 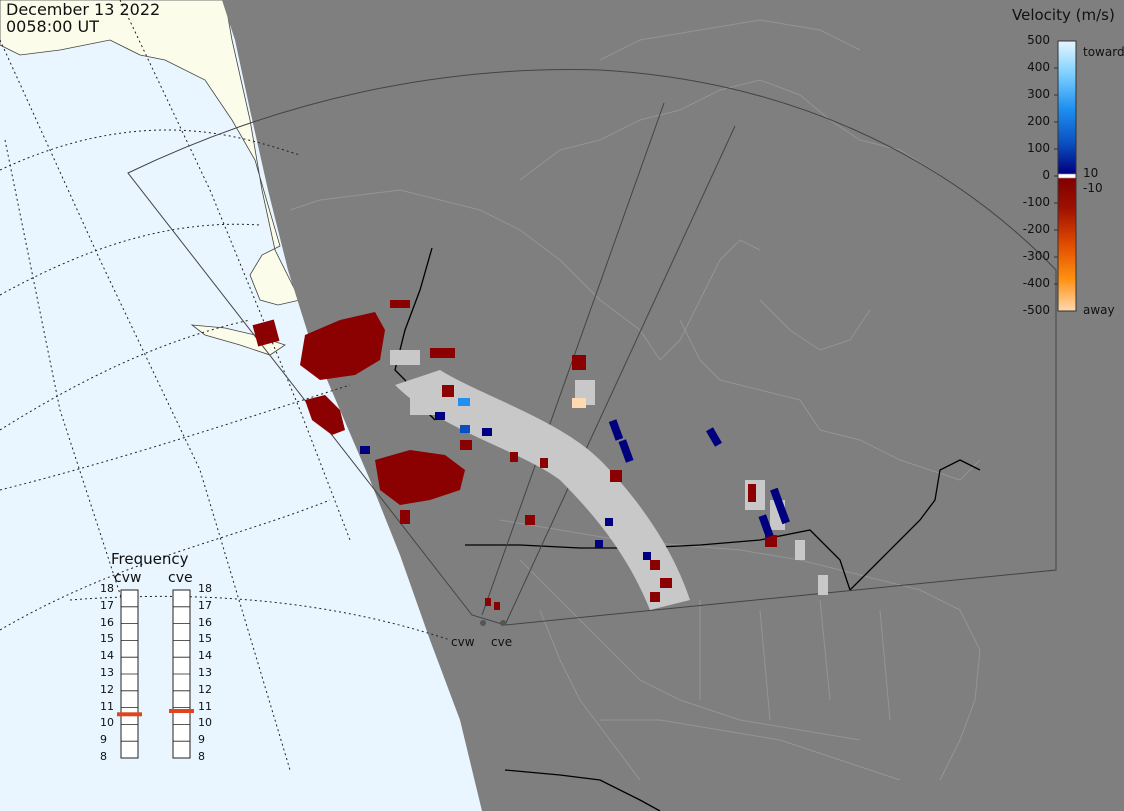 What do you see at coordinates (1038, 94) in the screenshot?
I see `velocity-tick: 300` at bounding box center [1038, 94].